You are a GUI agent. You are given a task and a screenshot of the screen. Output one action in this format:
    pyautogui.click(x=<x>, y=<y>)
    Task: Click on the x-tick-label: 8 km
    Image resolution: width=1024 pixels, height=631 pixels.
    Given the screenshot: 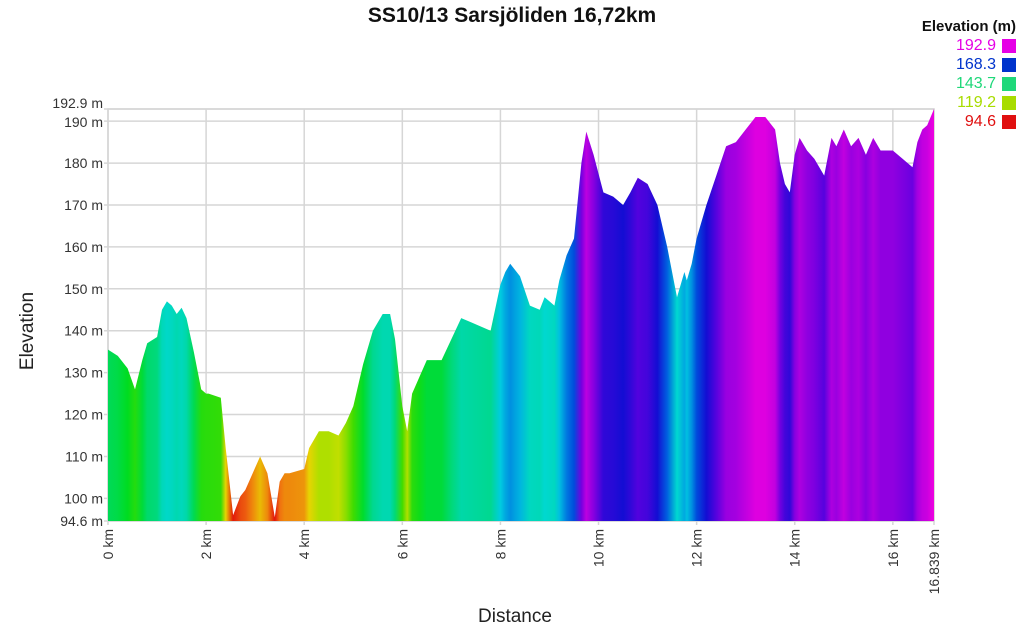 What is the action you would take?
    pyautogui.click(x=500, y=544)
    